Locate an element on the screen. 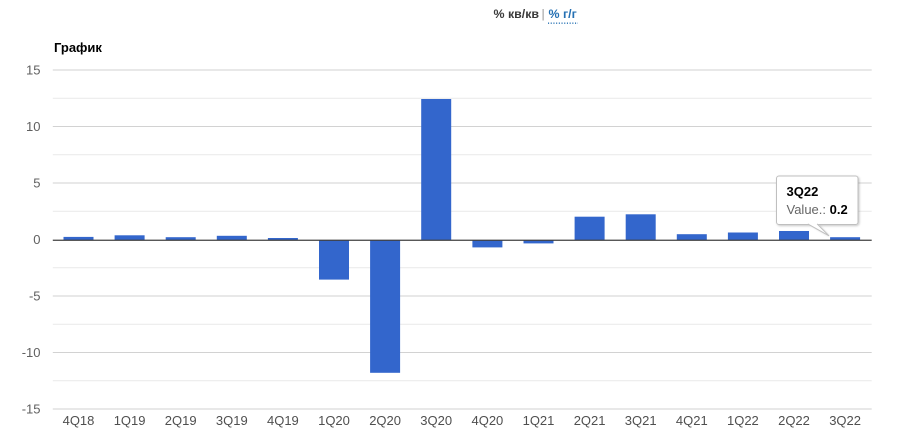 The image size is (900, 434). svg-text: 2Q21 is located at coordinates (590, 420).